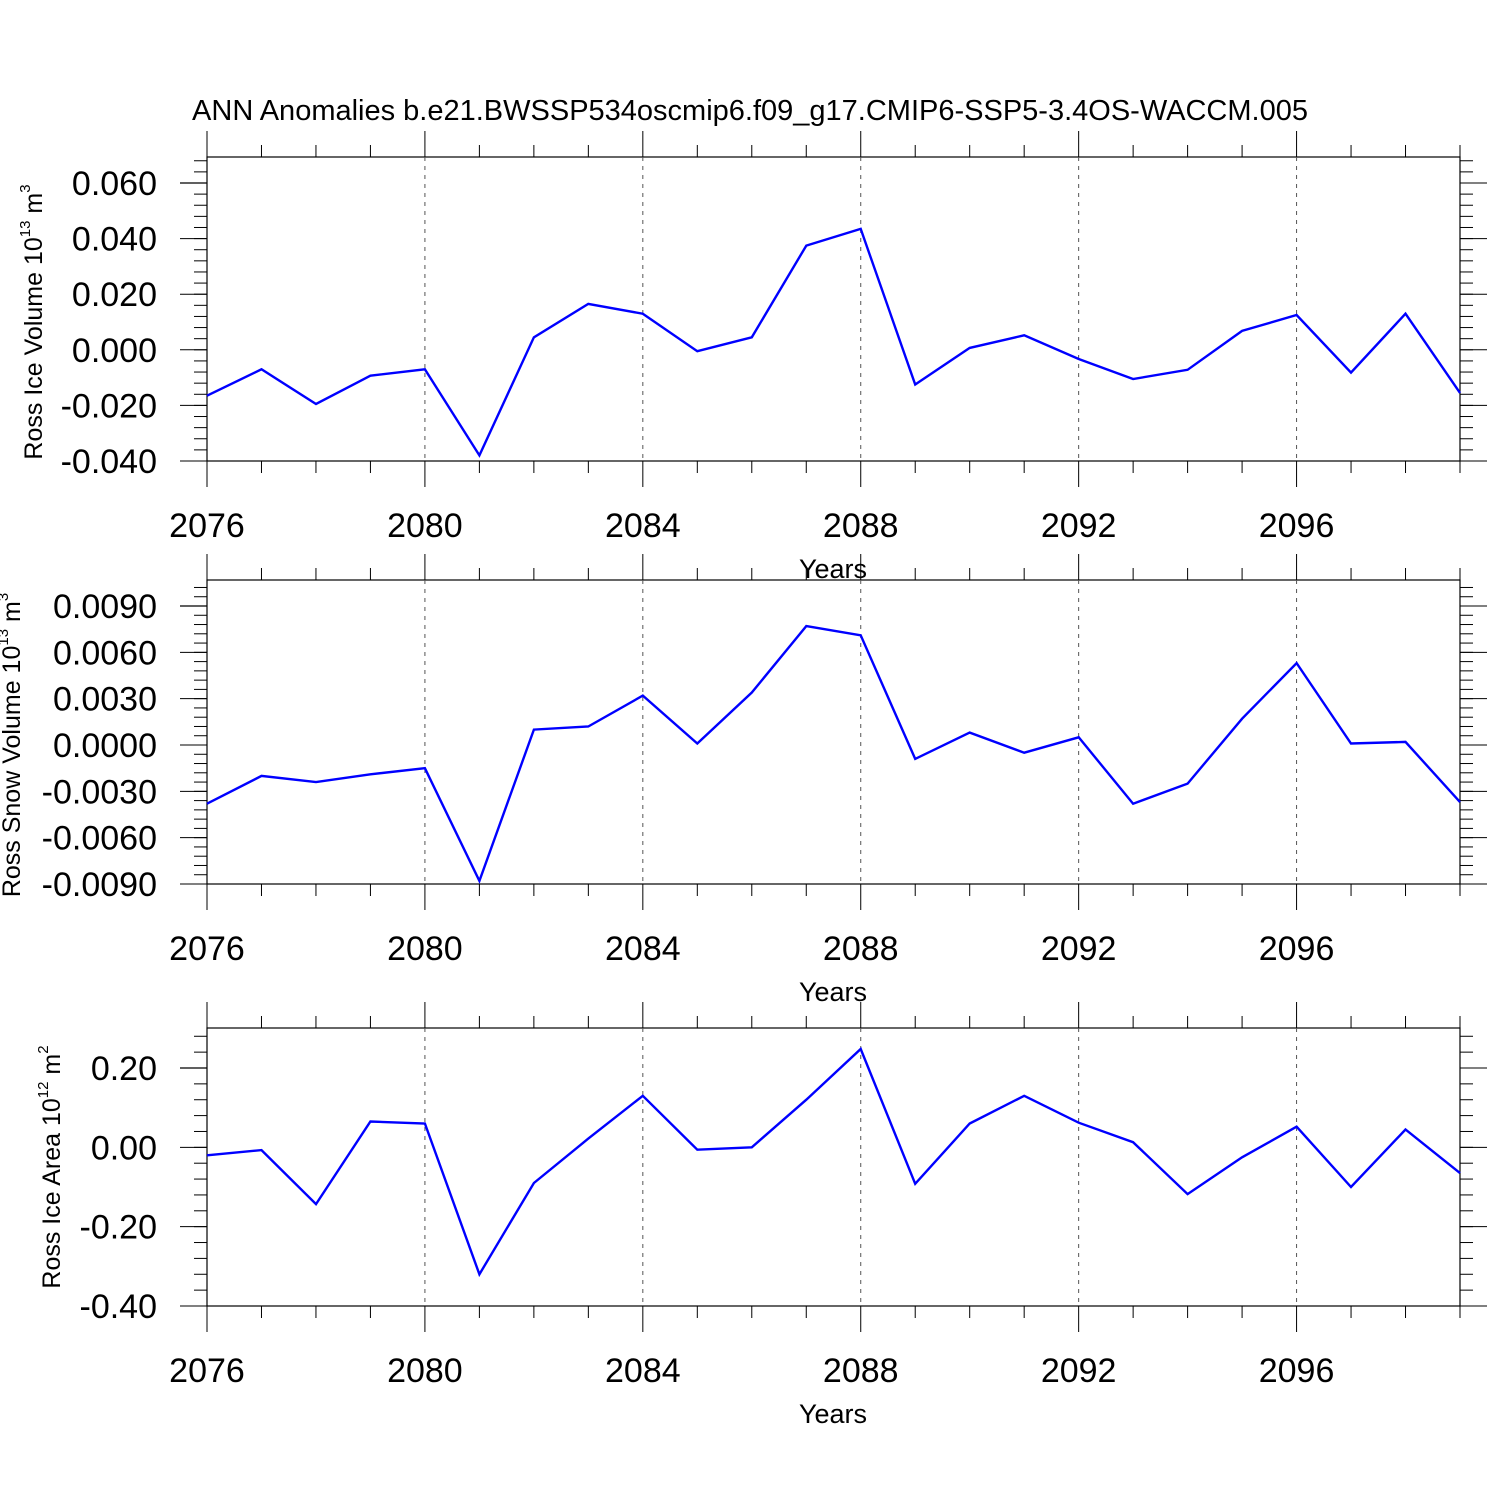 This screenshot has height=1500, width=1500. What do you see at coordinates (833, 1162) in the screenshot?
I see `series-line-ice-area` at bounding box center [833, 1162].